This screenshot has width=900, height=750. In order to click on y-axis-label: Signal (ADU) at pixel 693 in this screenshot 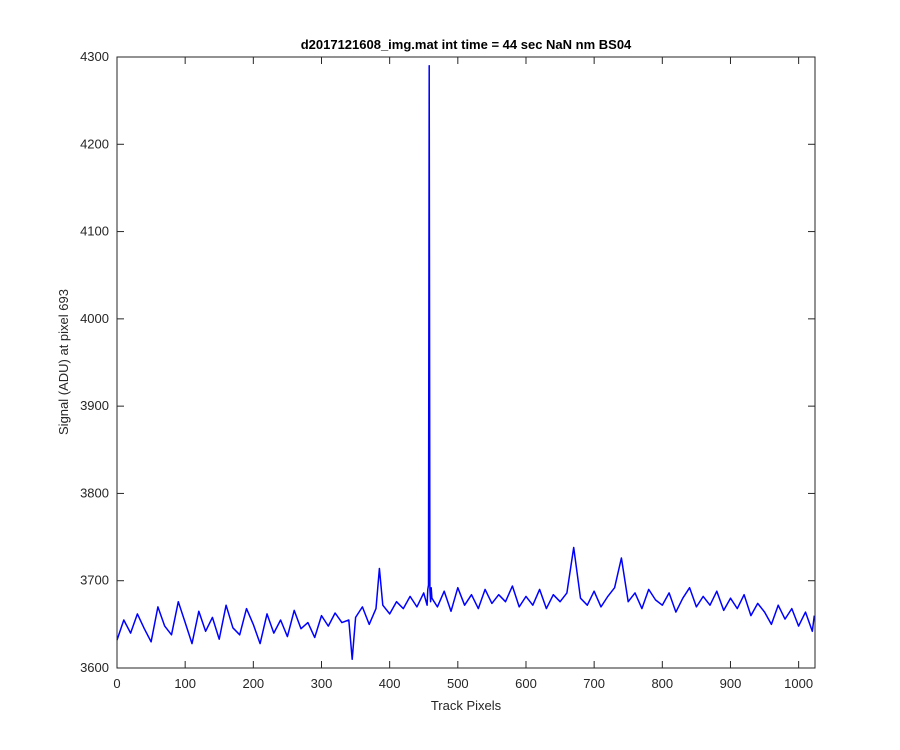, I will do `click(63, 362)`.